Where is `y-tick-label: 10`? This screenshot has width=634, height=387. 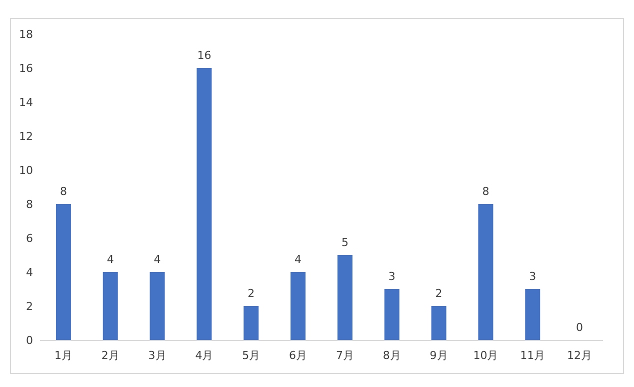 y-tick-label: 10 is located at coordinates (26, 170).